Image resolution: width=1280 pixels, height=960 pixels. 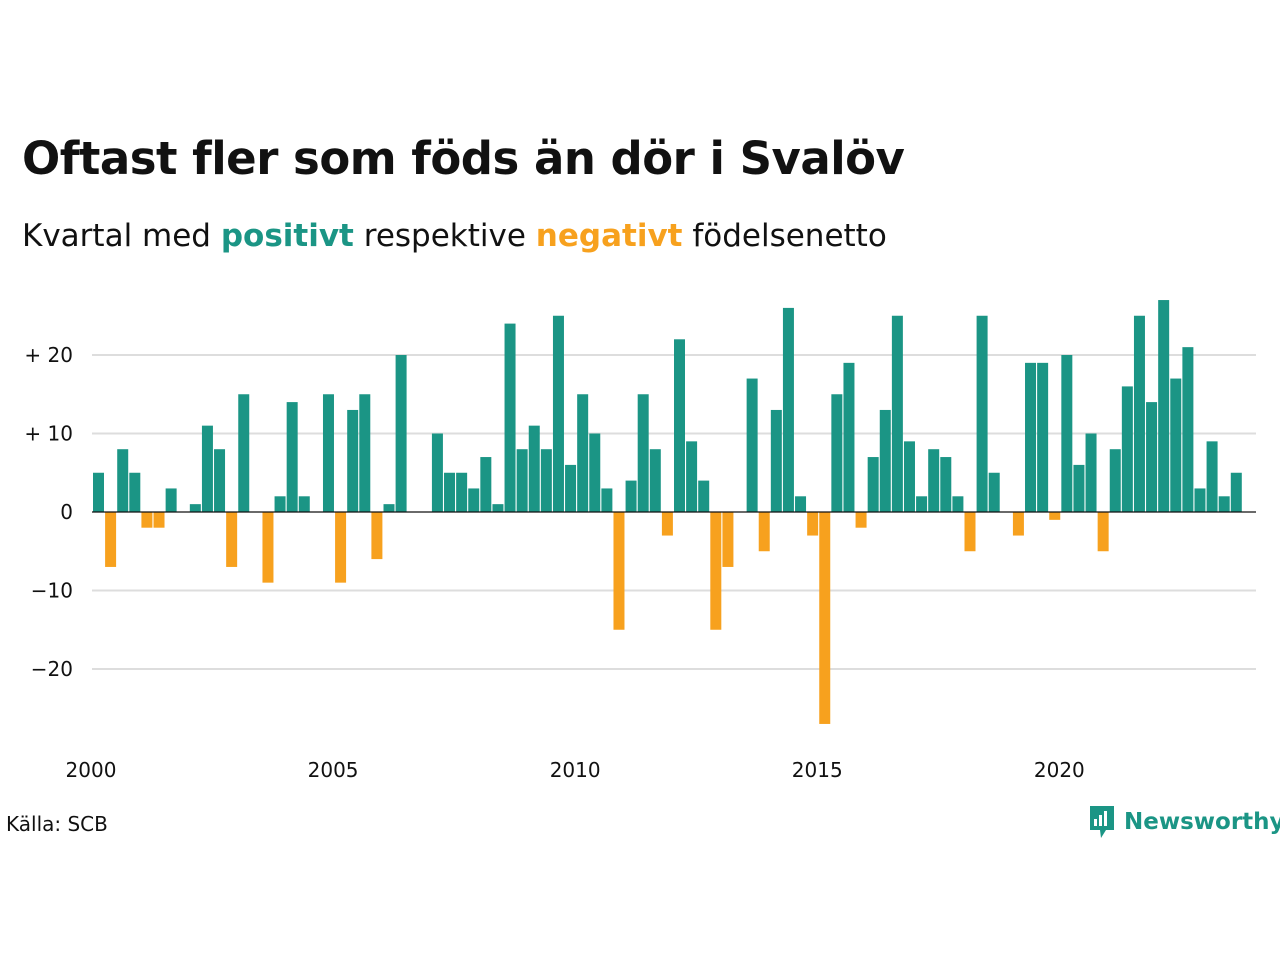 I want to click on x-axis-ticks: 2000 2005 2010 2015 2020, so click(x=575, y=770).